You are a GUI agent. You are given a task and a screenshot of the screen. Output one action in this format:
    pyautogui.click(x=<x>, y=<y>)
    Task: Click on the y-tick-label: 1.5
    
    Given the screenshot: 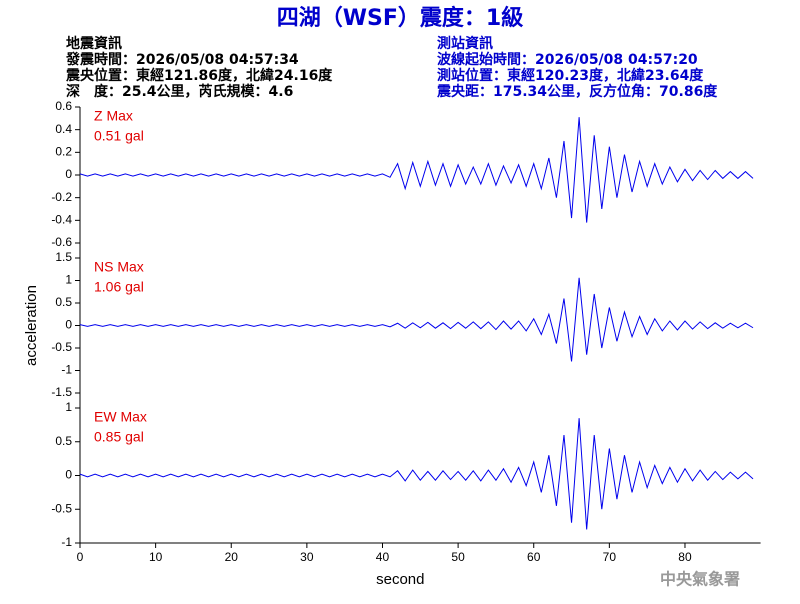 What is the action you would take?
    pyautogui.click(x=63, y=257)
    